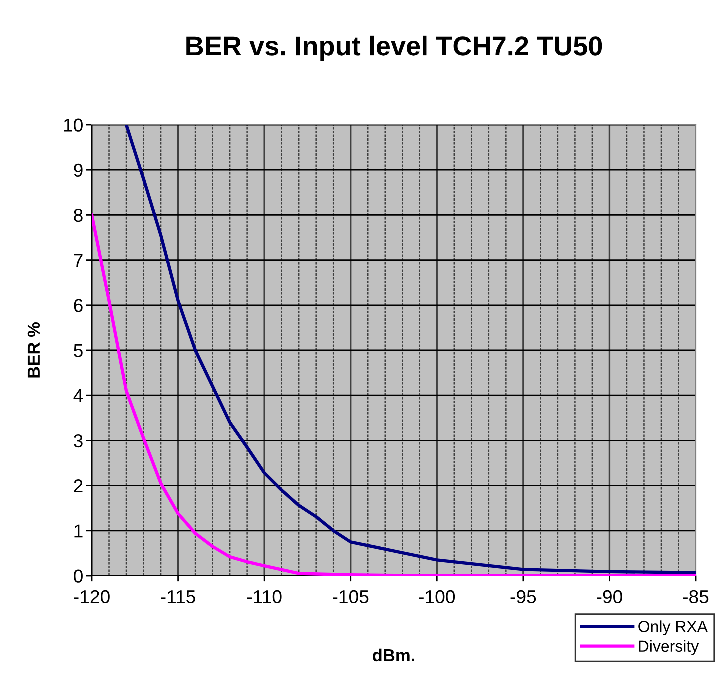  Describe the element at coordinates (178, 597) in the screenshot. I see `x-tick-label: -115` at that location.